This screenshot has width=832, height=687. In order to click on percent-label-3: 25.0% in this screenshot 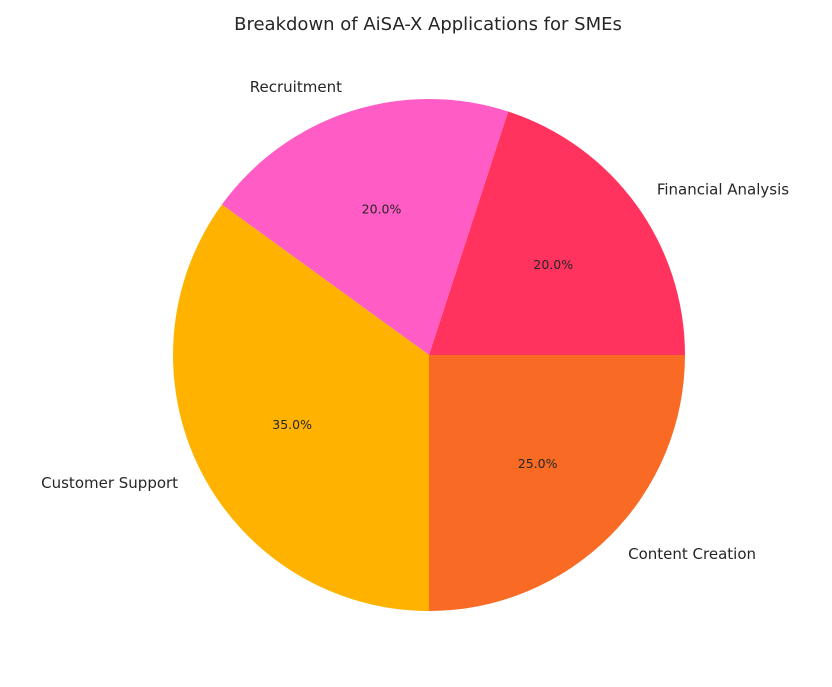, I will do `click(538, 463)`.